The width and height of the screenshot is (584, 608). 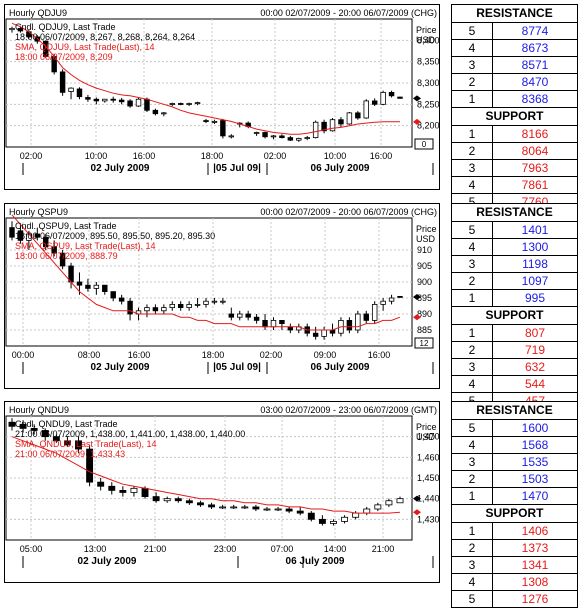 I want to click on support-value: 8166, so click(x=535, y=134).